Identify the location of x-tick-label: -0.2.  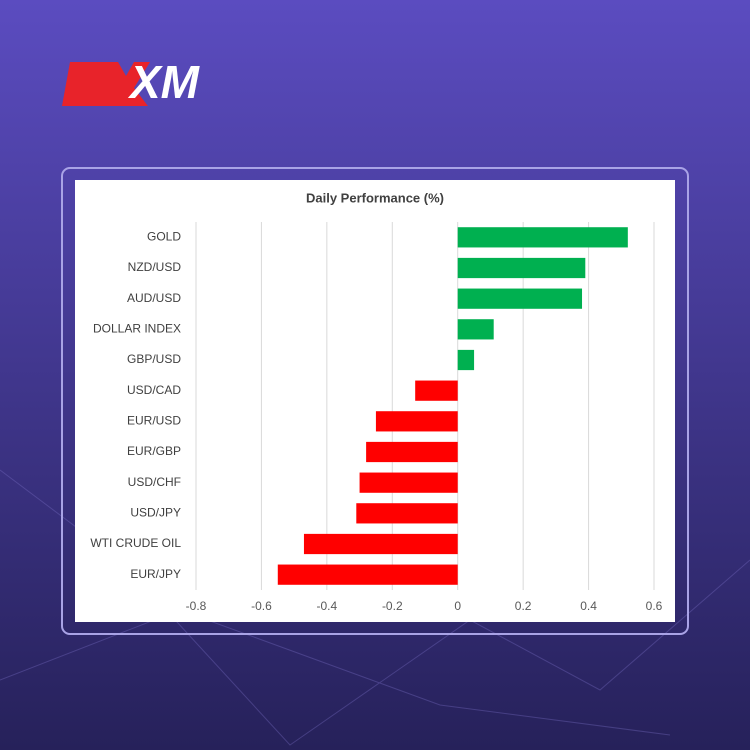
(392, 606).